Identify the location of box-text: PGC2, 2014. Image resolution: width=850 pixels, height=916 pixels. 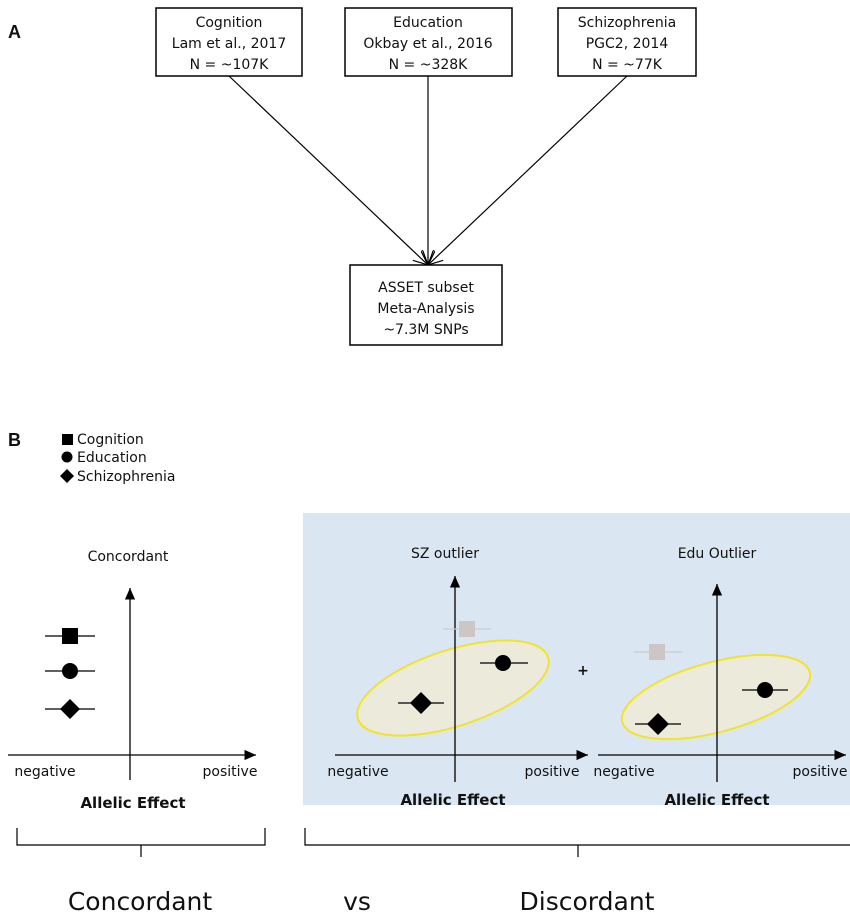
(627, 44).